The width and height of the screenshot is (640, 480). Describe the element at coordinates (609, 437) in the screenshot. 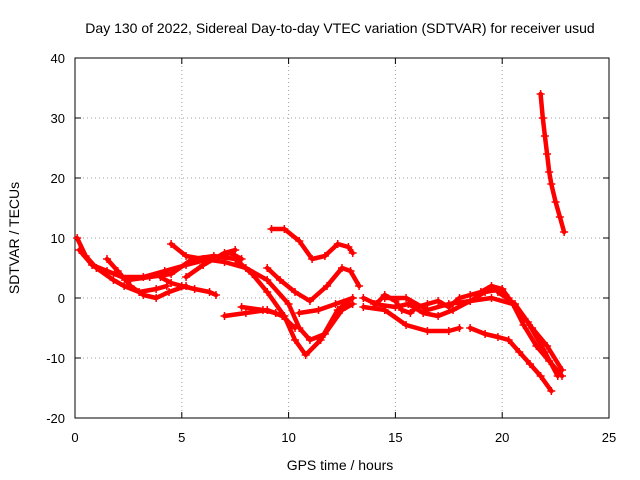

I see `x-tick-label: 25` at that location.